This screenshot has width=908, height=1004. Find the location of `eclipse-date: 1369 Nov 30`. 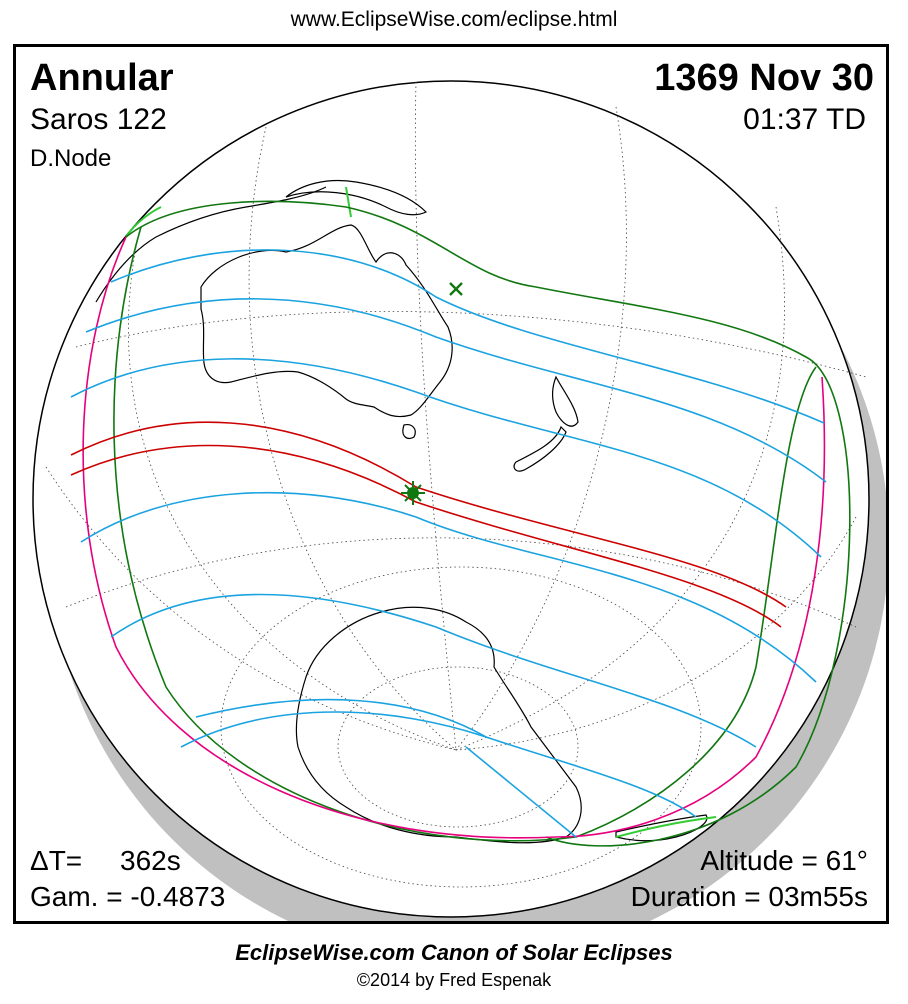

eclipse-date: 1369 Nov 30 is located at coordinates (764, 78).